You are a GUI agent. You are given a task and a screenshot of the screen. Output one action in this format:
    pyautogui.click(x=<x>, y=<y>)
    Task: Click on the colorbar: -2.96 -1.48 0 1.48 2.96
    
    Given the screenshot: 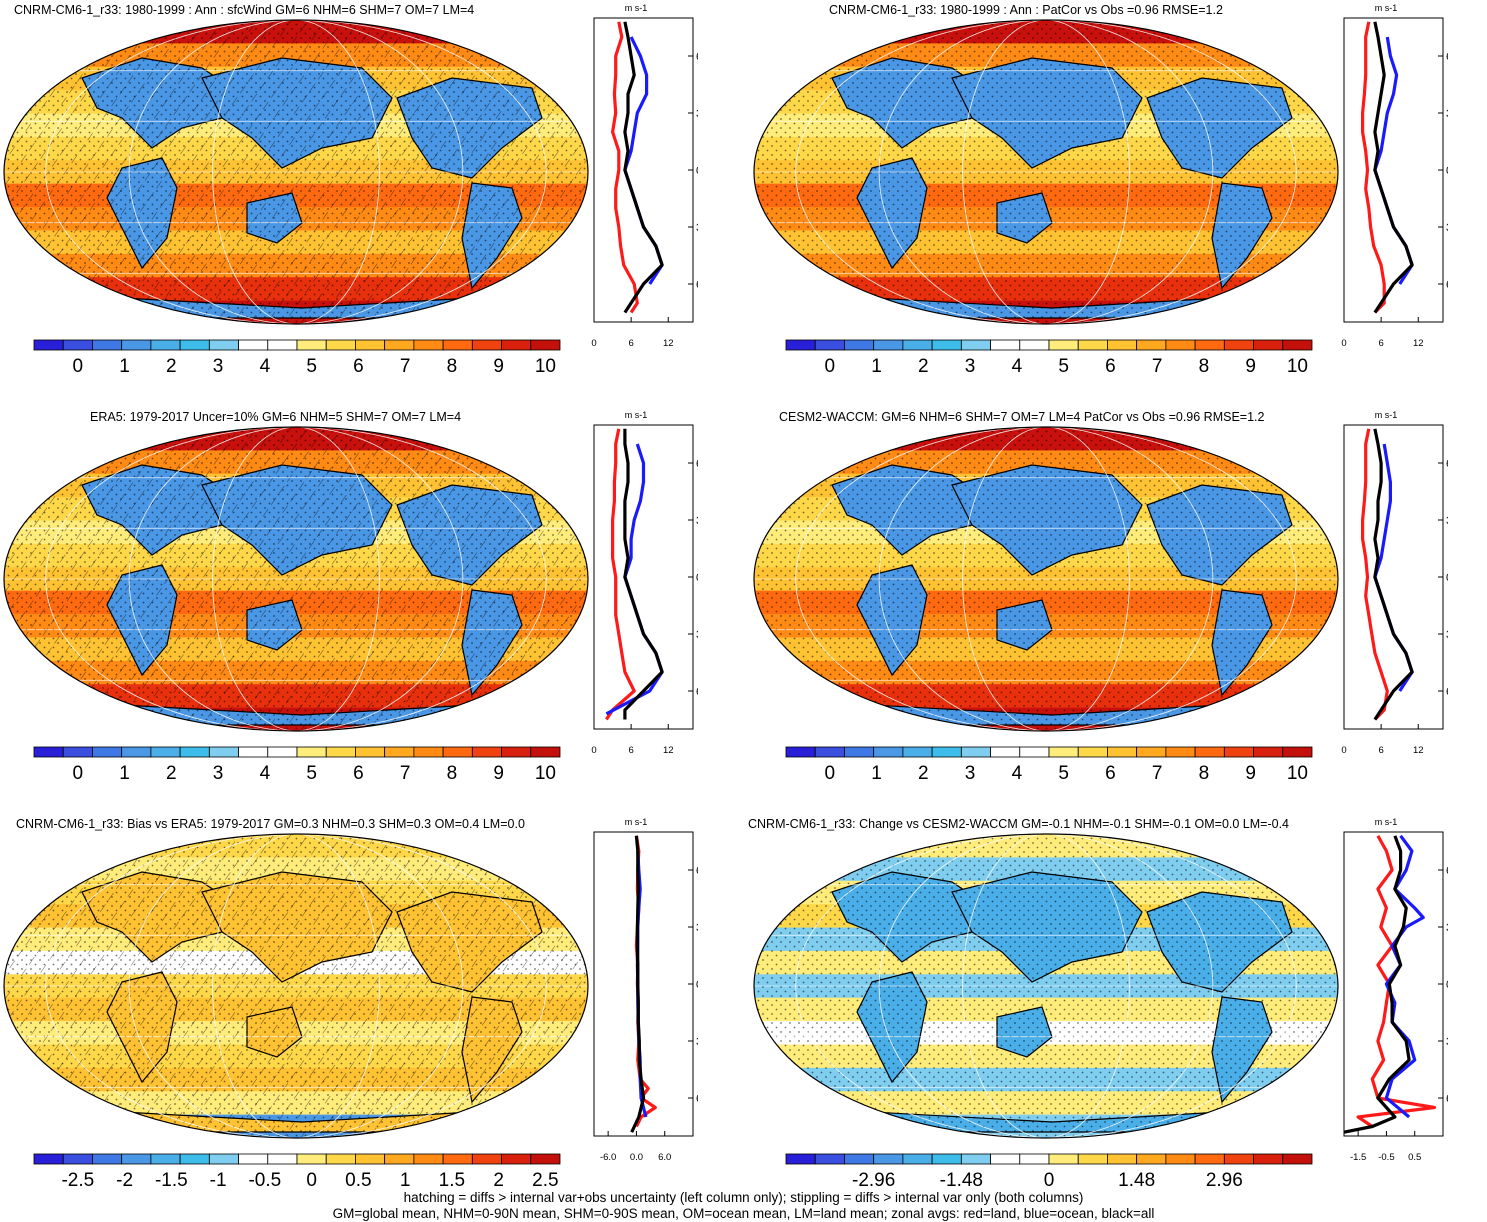 What is the action you would take?
    pyautogui.click(x=1049, y=1172)
    